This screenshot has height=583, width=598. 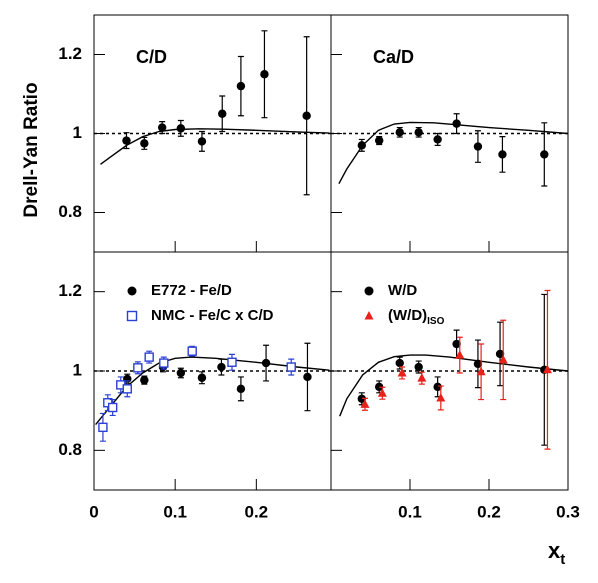 I want to click on x-tick-label: 0, so click(x=93, y=511).